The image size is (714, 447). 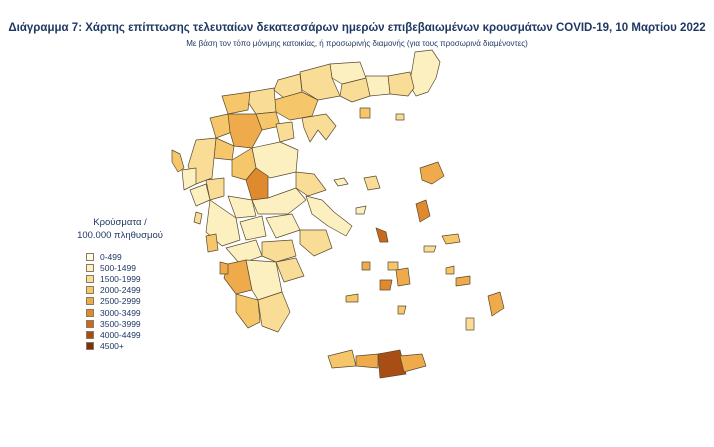 What do you see at coordinates (316, 243) in the screenshot?
I see `region-attica` at bounding box center [316, 243].